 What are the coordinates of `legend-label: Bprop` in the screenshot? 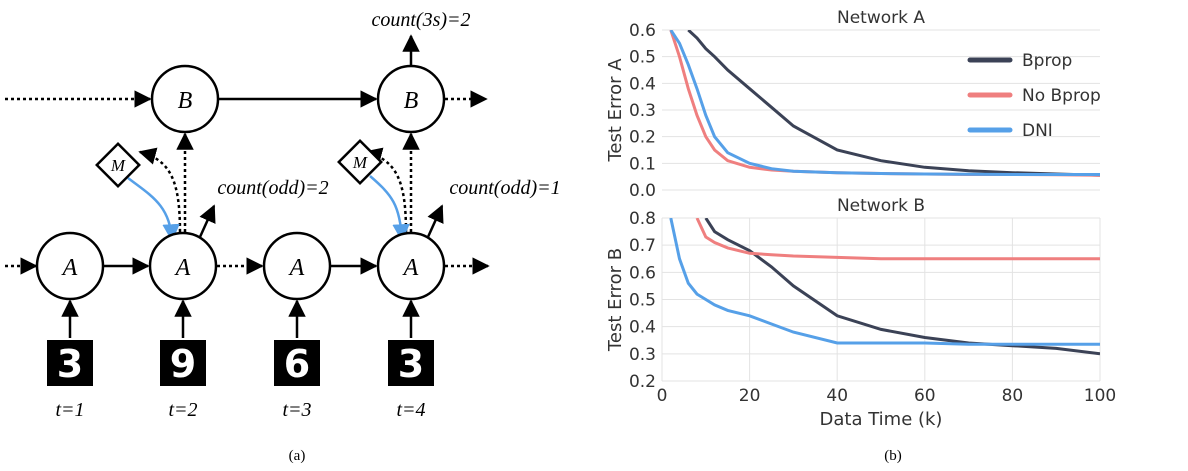 It's located at (1047, 61).